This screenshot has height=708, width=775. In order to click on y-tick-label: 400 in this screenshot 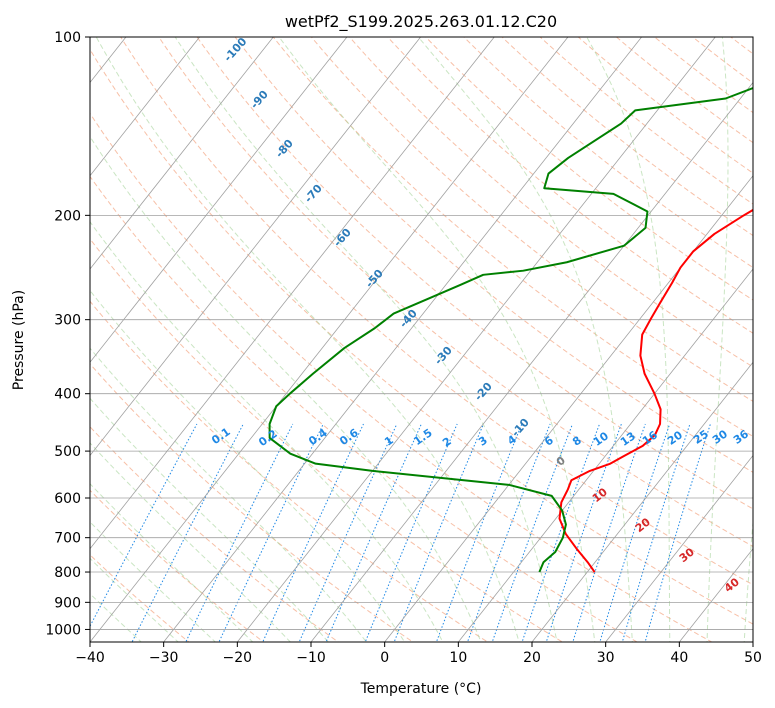, I will do `click(67, 395)`.